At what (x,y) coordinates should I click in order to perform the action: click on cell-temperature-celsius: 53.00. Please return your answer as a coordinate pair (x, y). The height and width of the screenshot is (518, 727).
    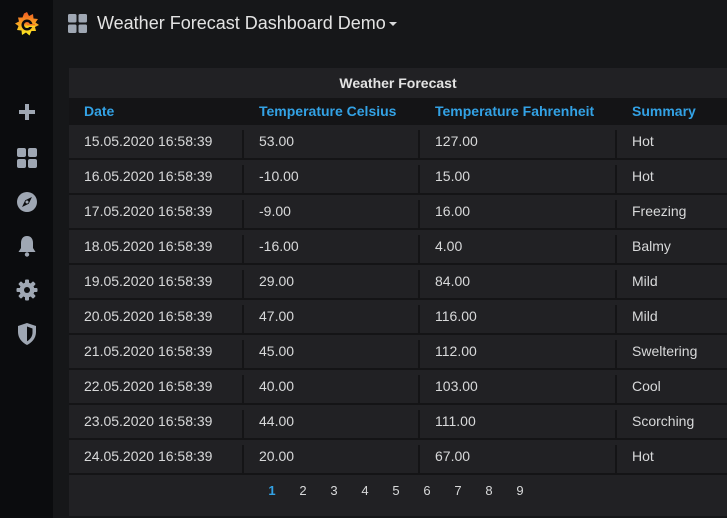
    Looking at the image, I should click on (277, 141).